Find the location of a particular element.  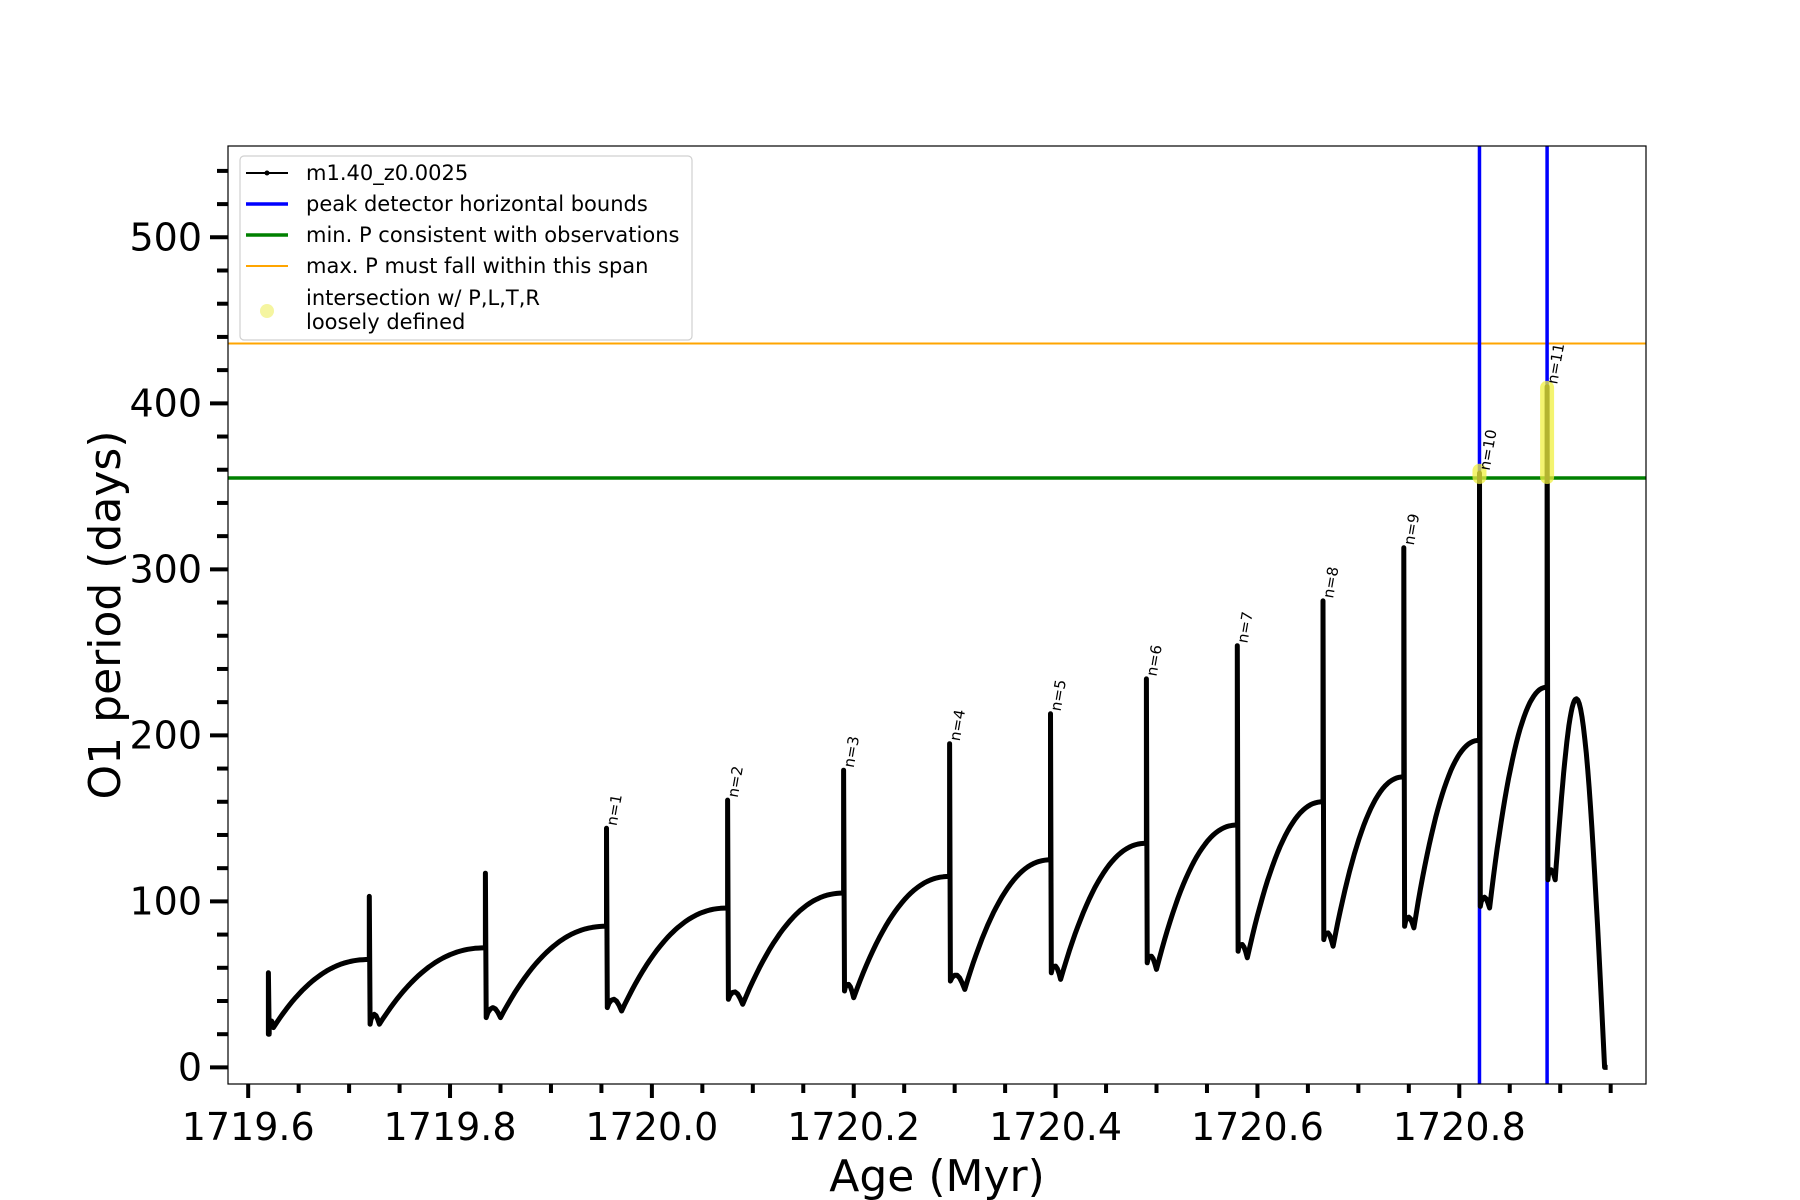

y-tick-label: 0 is located at coordinates (190, 1067).